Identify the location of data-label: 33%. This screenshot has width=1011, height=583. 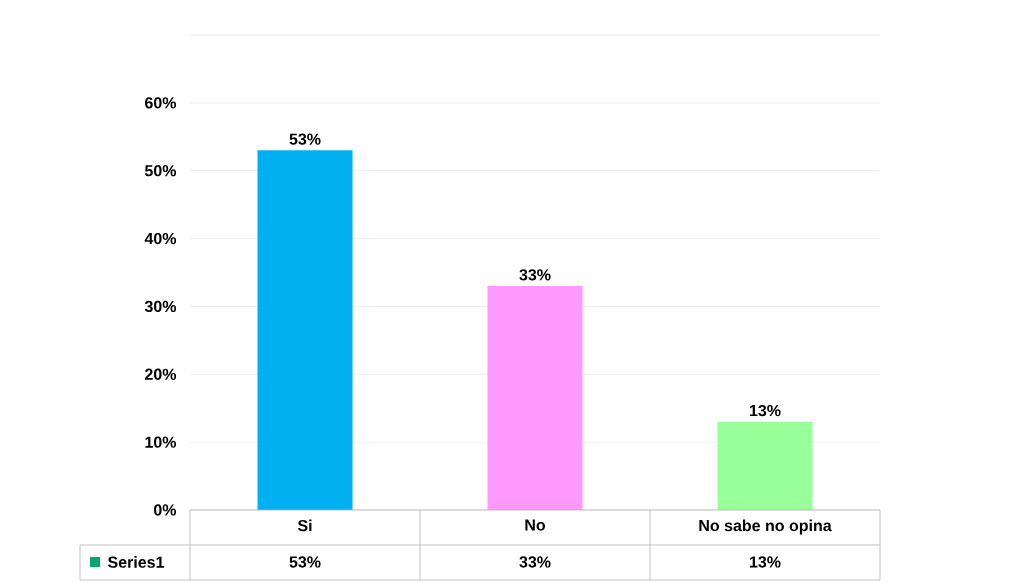
(535, 562).